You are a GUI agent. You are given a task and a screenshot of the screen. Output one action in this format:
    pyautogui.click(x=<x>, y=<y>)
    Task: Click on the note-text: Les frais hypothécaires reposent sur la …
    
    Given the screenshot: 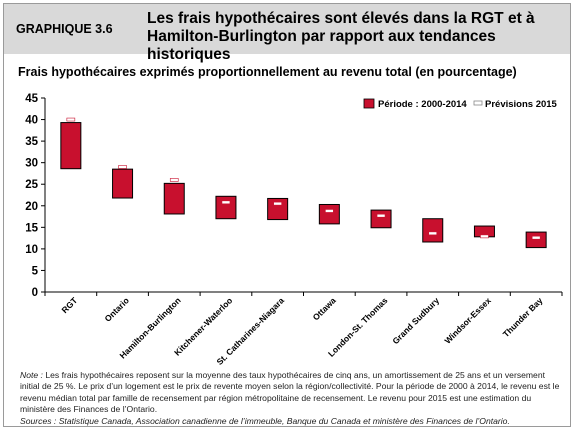 What is the action you would take?
    pyautogui.click(x=290, y=392)
    